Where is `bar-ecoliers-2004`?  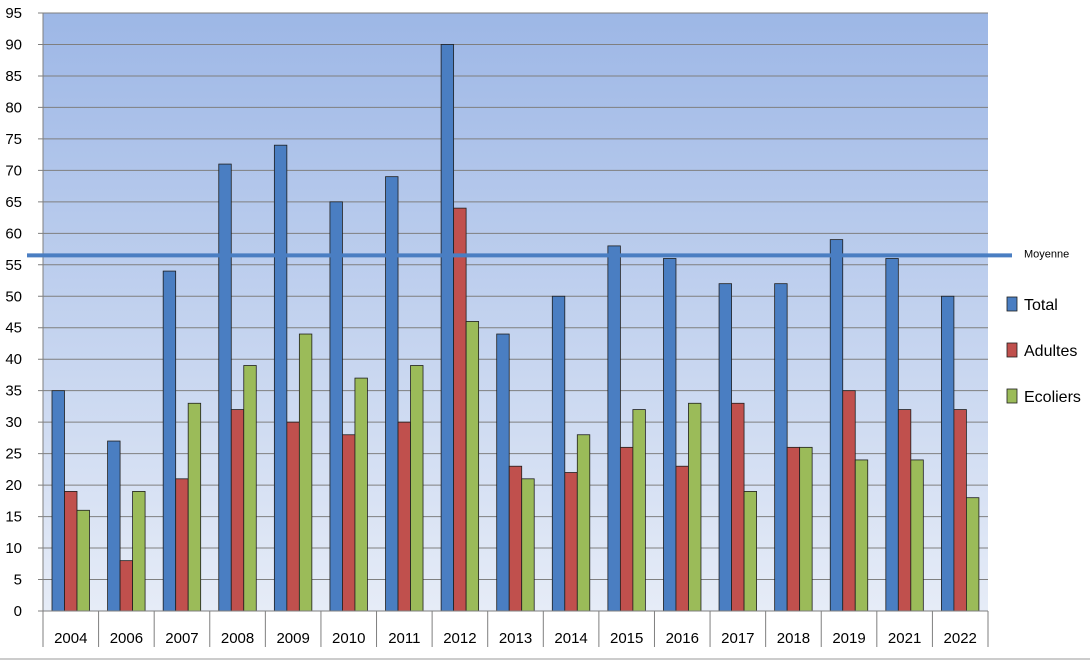 bar-ecoliers-2004 is located at coordinates (83, 560).